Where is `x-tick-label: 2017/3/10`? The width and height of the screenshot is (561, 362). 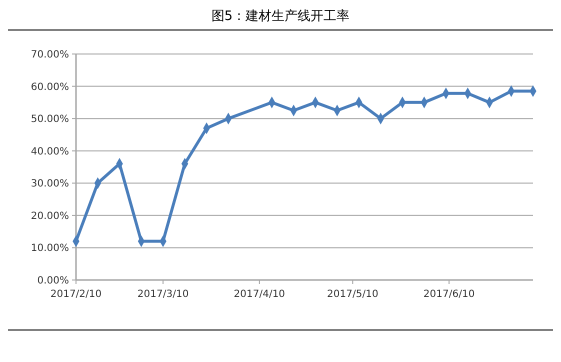
x-tick-label: 2017/3/10 is located at coordinates (163, 294).